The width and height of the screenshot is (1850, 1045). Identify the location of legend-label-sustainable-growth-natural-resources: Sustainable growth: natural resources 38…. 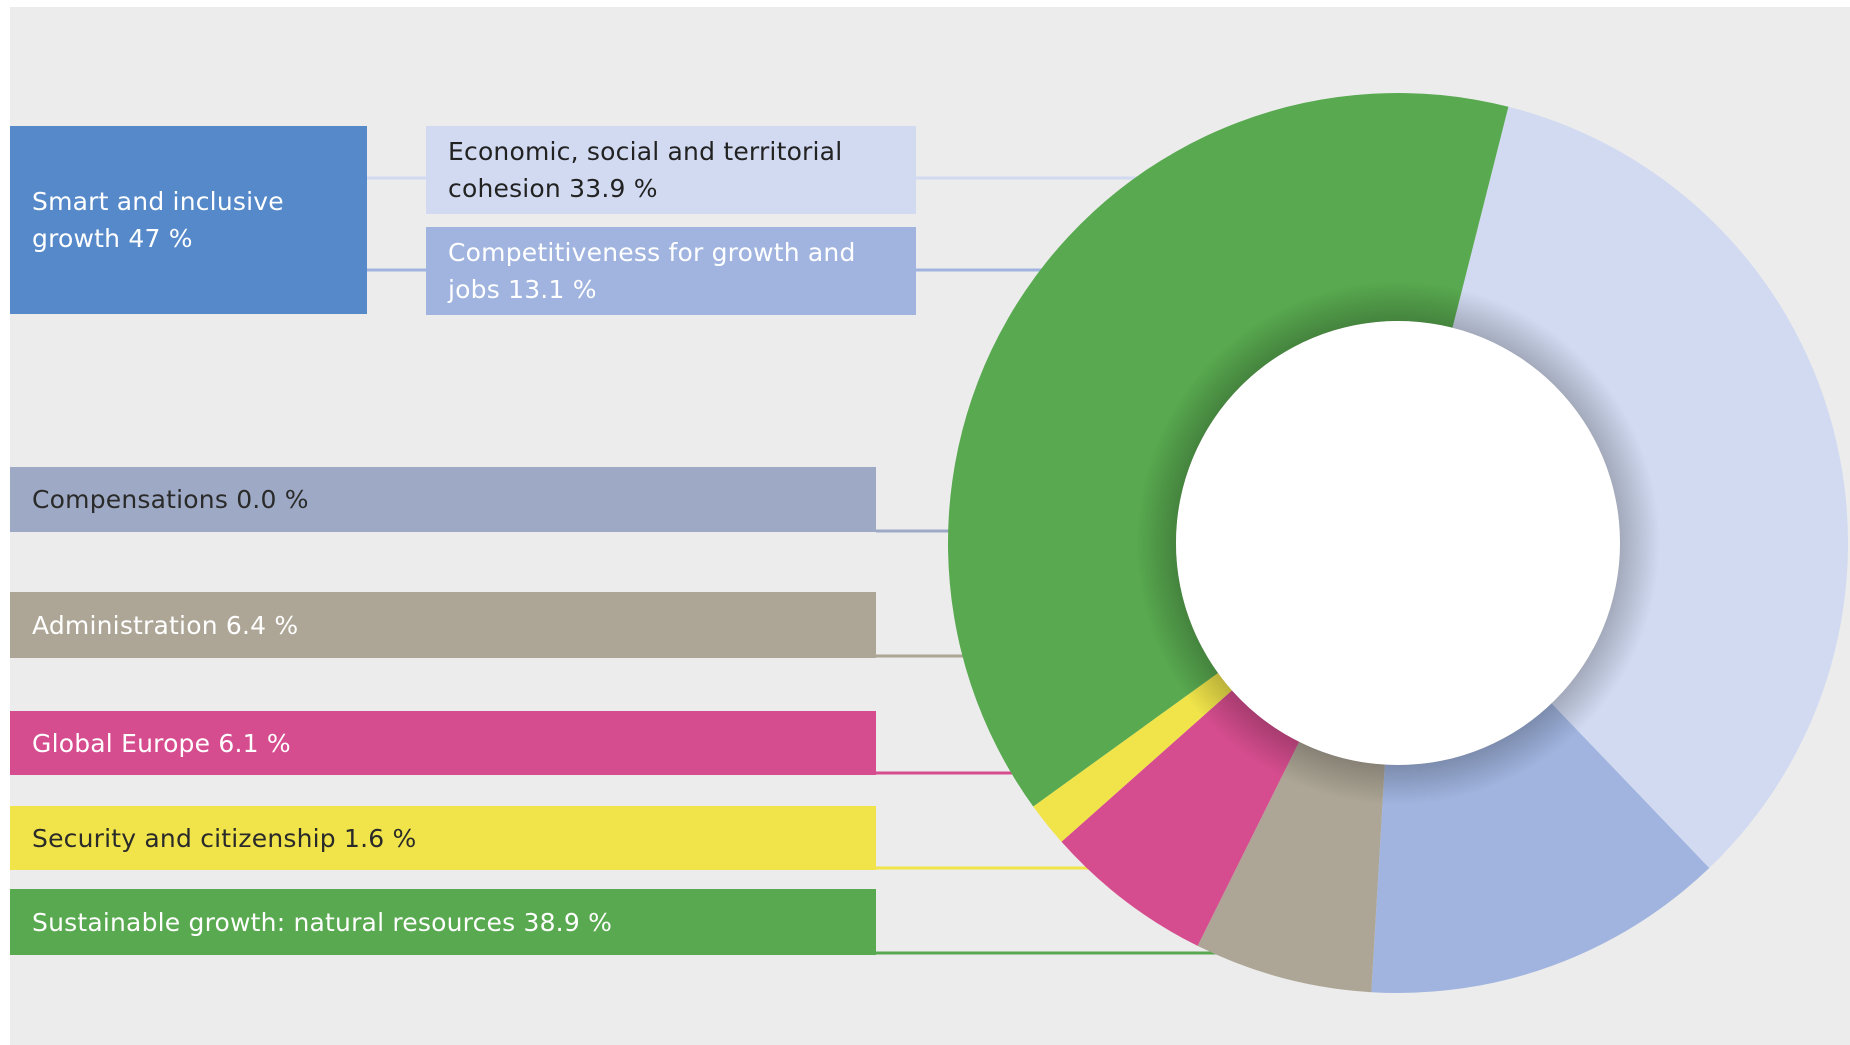
(322, 922).